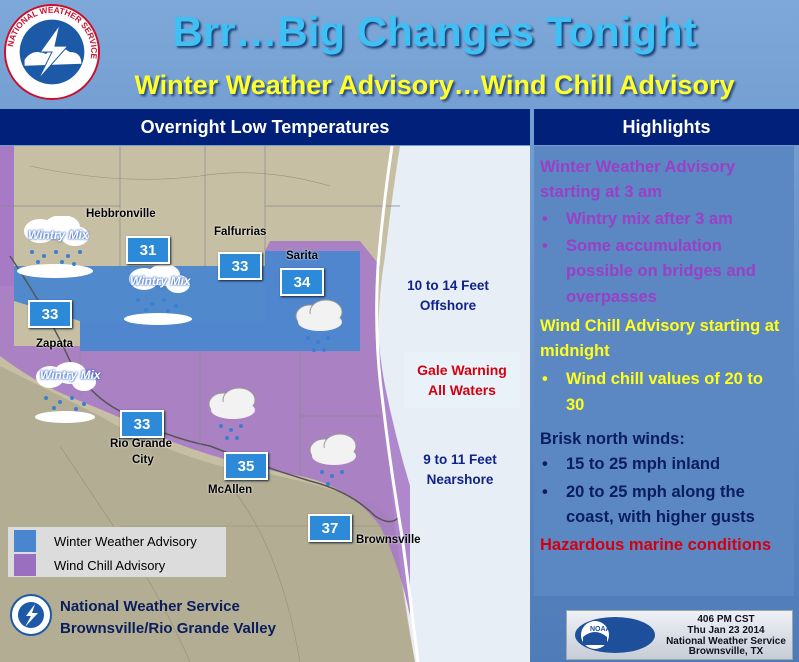  I want to click on noaa-logo: NOAA, so click(615, 635).